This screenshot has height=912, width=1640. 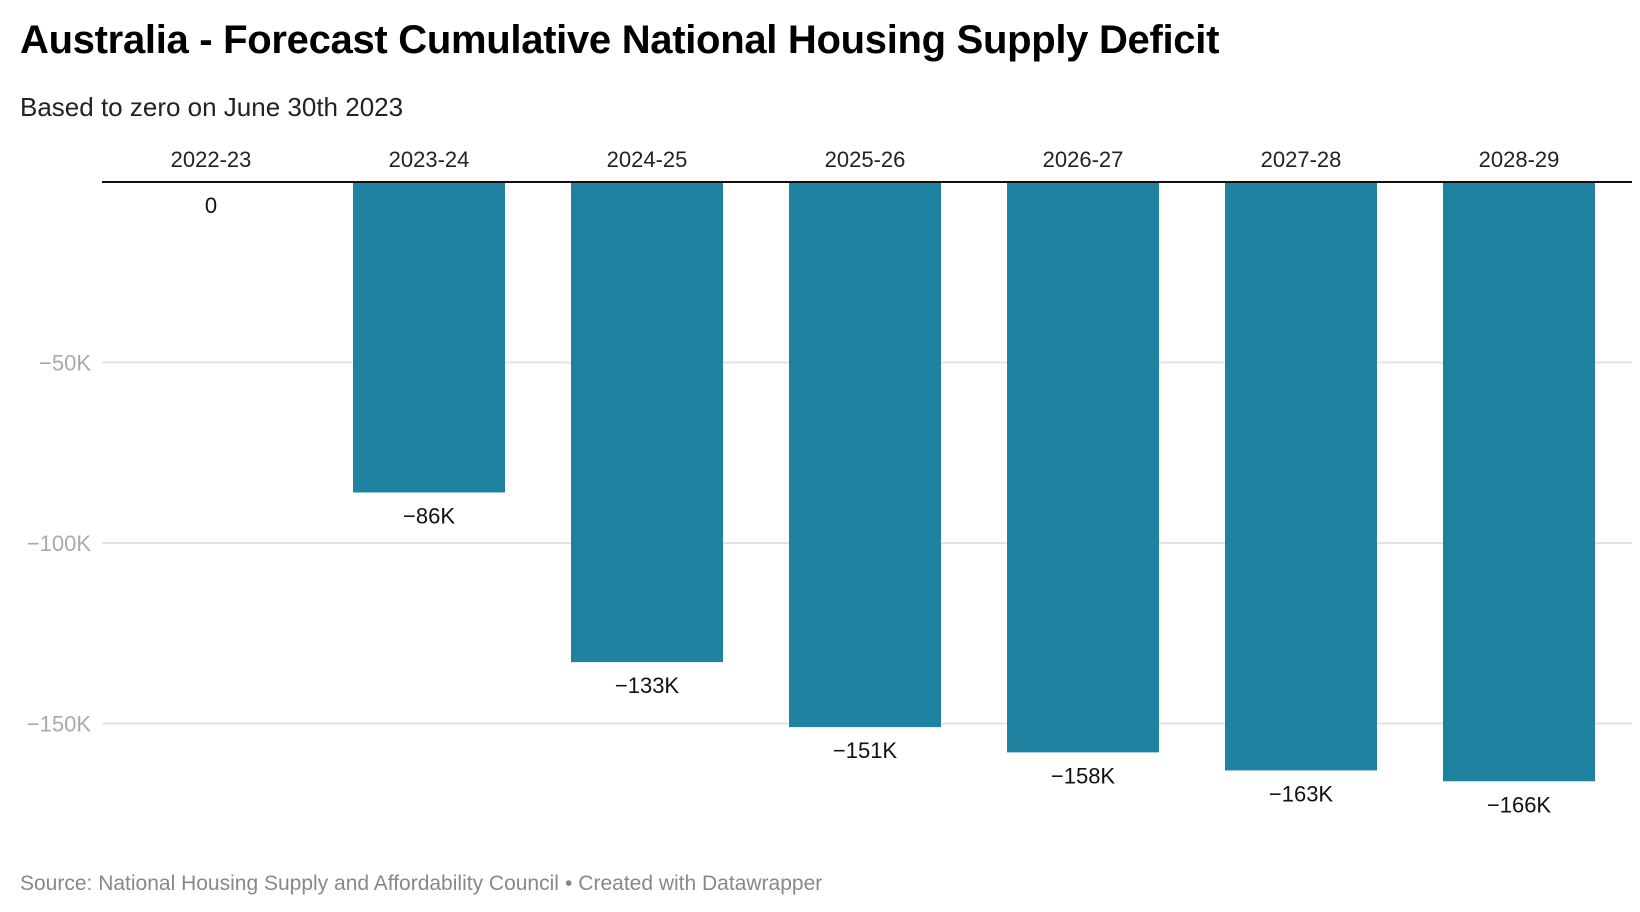 What do you see at coordinates (59, 543) in the screenshot?
I see `y-tick-label: −100K` at bounding box center [59, 543].